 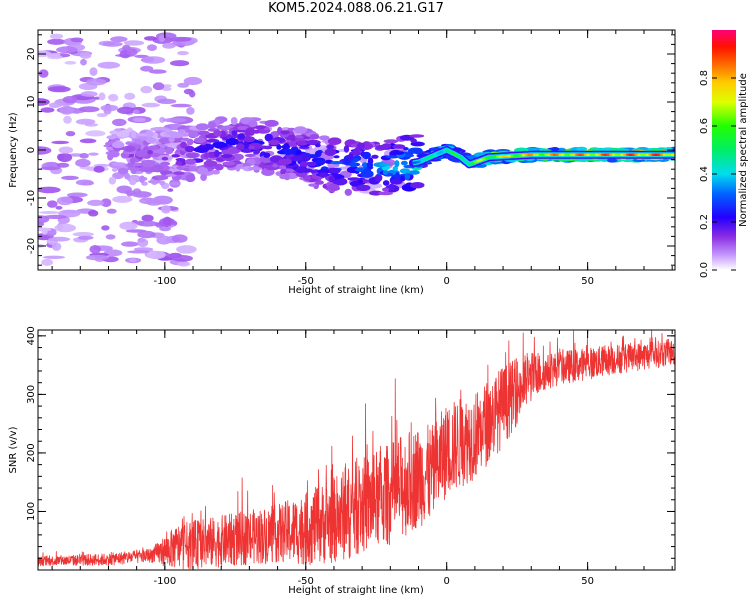 I want to click on chart-title: KOM5.2024.088.06.21.G17, so click(x=356, y=8).